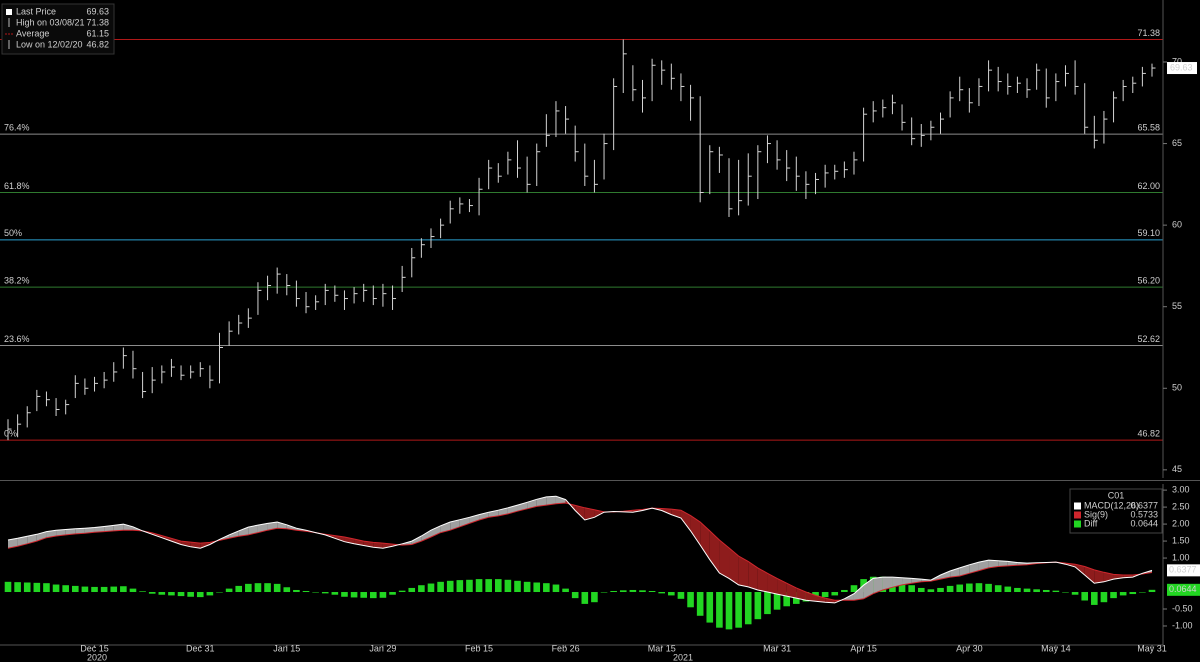 The width and height of the screenshot is (1200, 662). I want to click on y-tick-label: 45, so click(1177, 469).